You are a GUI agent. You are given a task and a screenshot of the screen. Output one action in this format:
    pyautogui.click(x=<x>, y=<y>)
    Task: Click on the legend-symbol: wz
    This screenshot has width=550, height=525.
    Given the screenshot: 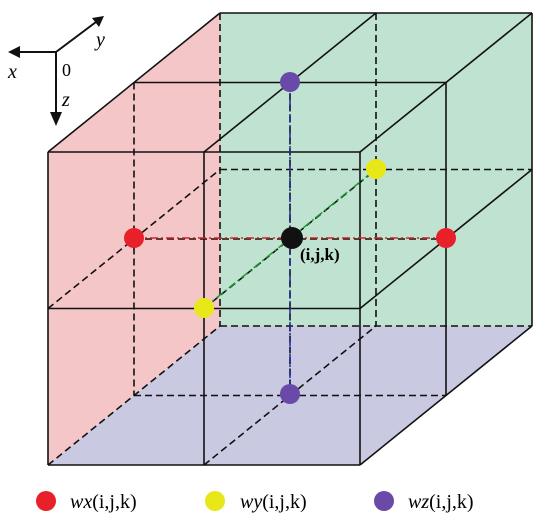 What is the action you would take?
    pyautogui.click(x=418, y=502)
    